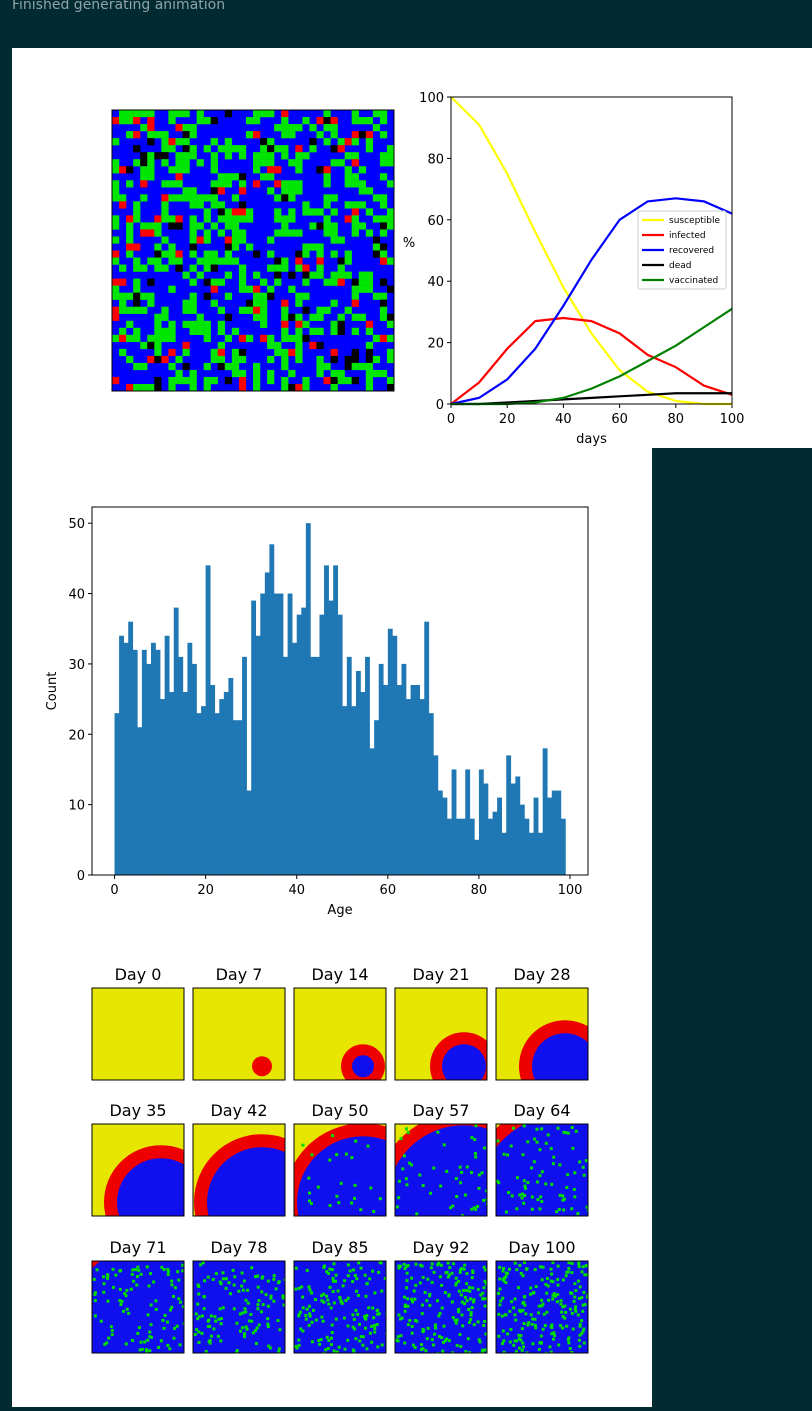 The height and width of the screenshot is (1411, 812). I want to click on snapshot-title: Day 85, so click(339, 1247).